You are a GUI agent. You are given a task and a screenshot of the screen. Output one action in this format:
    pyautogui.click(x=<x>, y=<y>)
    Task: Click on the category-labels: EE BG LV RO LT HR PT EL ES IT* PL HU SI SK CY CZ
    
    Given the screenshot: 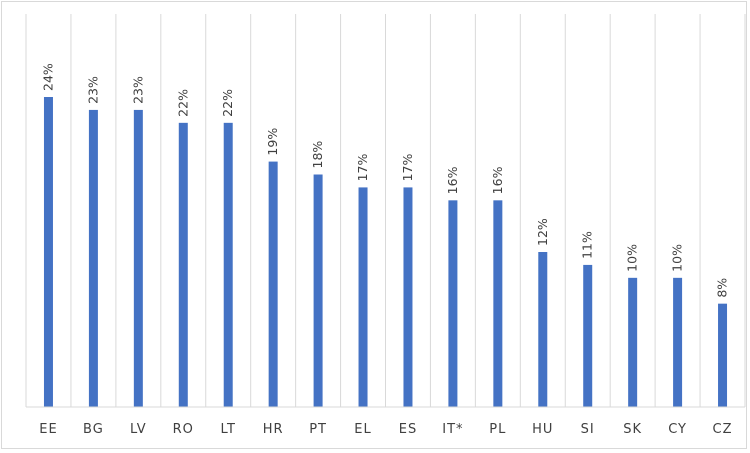 What is the action you would take?
    pyautogui.click(x=386, y=429)
    